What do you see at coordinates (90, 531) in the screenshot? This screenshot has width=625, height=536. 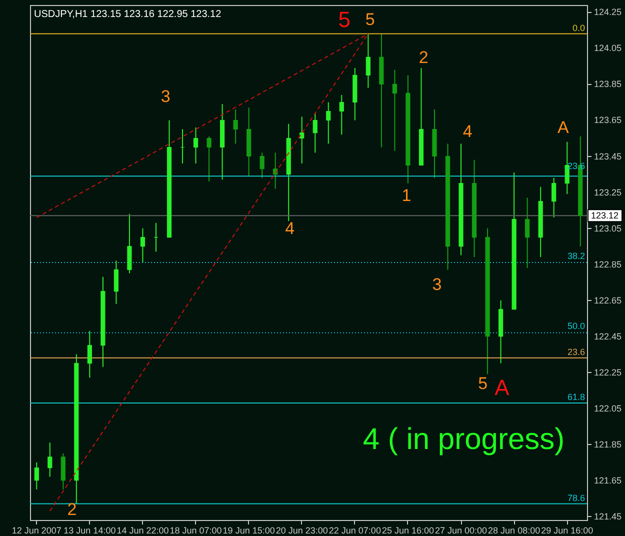 I see `x-tick-label: 13 Jun 14:00` at bounding box center [90, 531].